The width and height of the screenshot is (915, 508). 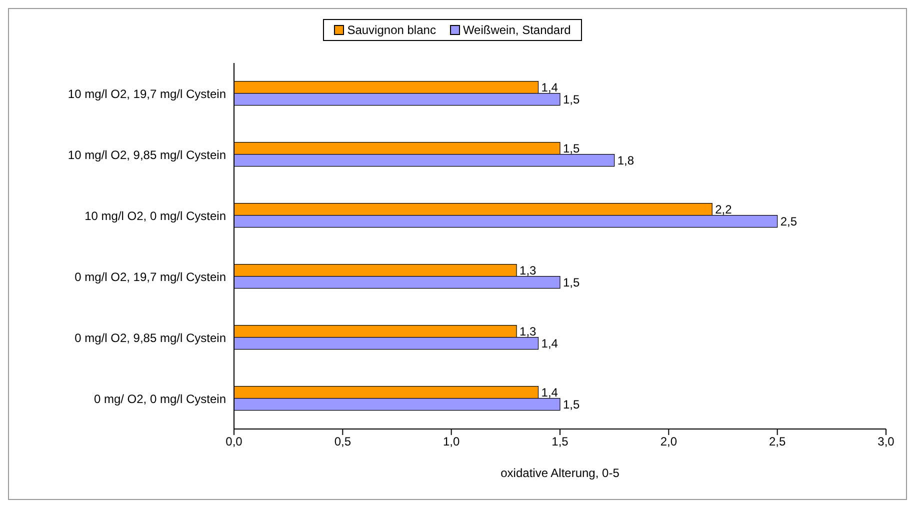 What do you see at coordinates (451, 441) in the screenshot?
I see `x-tick-label: 1,0` at bounding box center [451, 441].